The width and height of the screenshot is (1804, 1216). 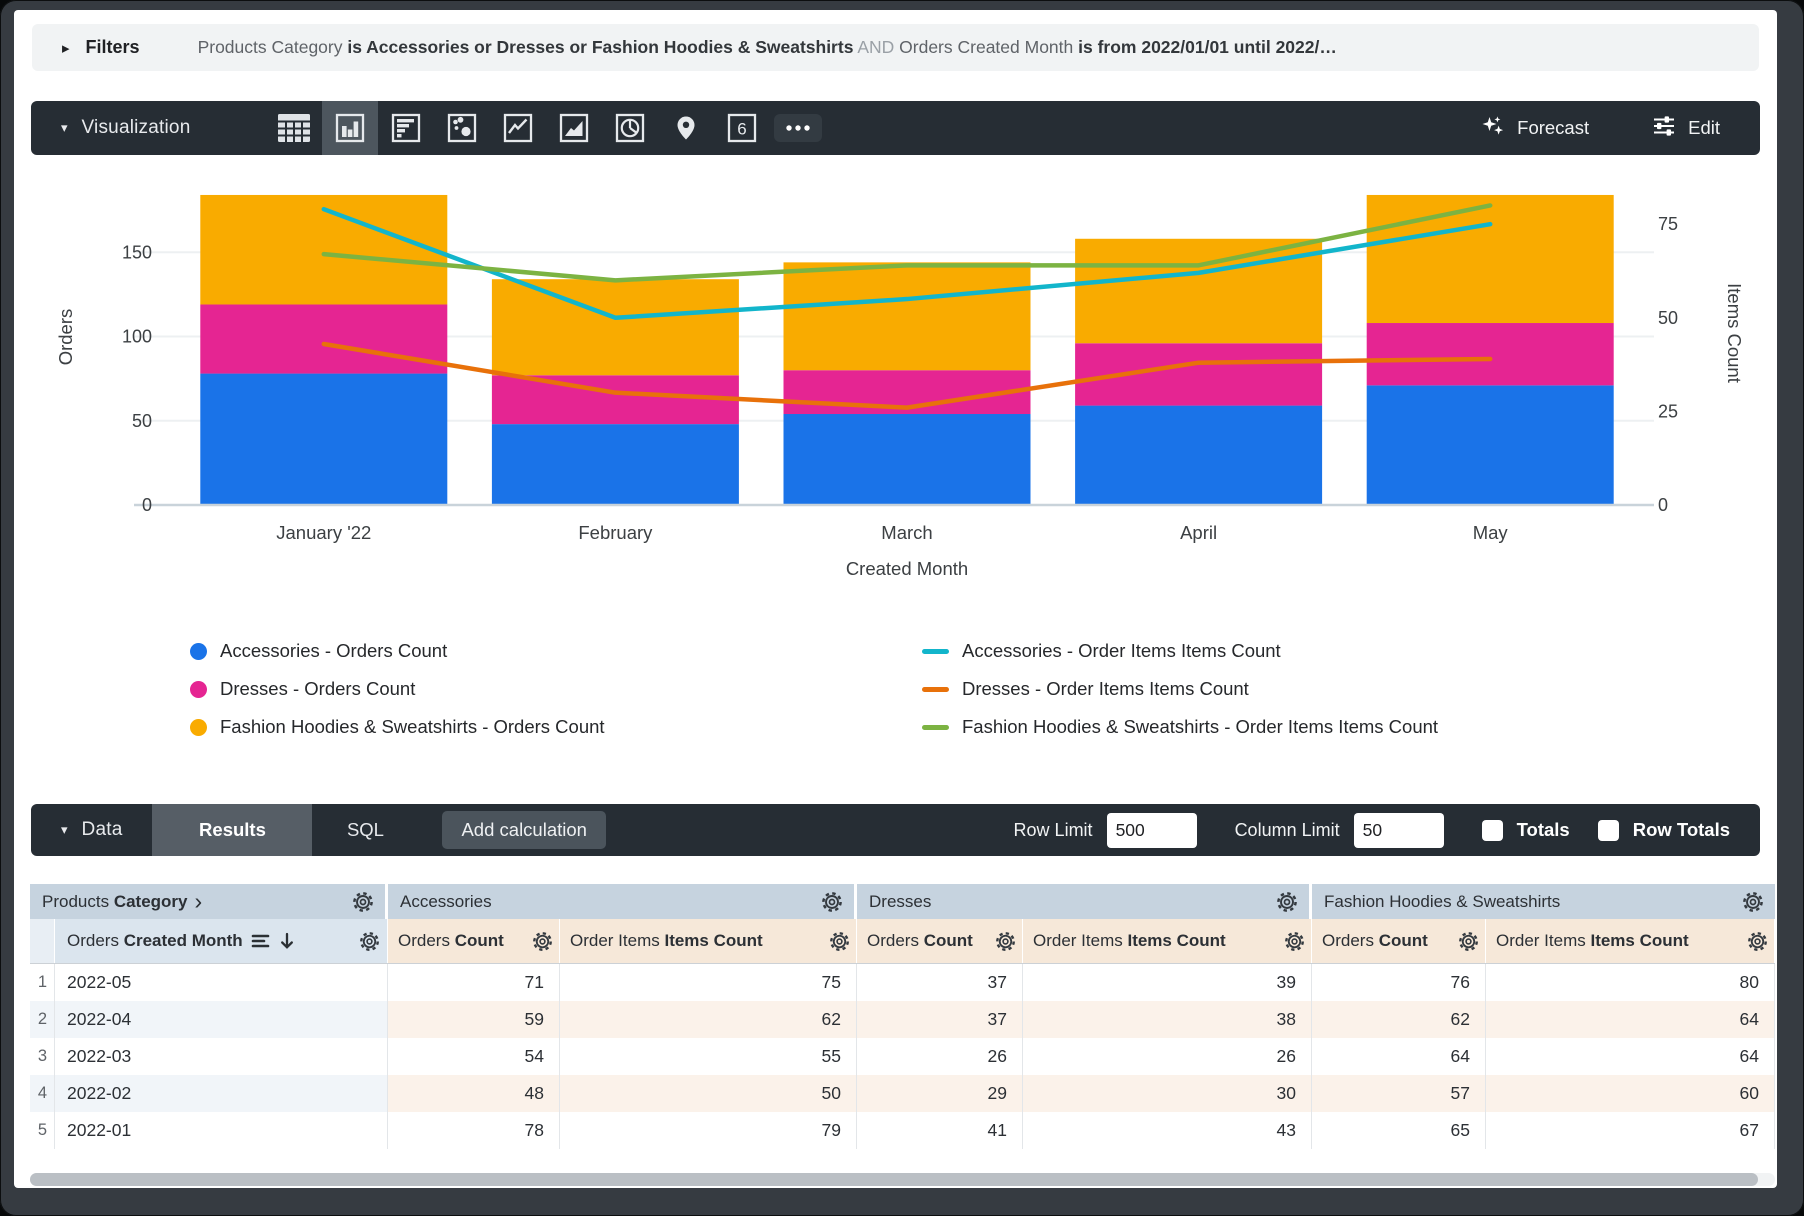 What do you see at coordinates (940, 1130) in the screenshot?
I see `measure-value-cell: 41` at bounding box center [940, 1130].